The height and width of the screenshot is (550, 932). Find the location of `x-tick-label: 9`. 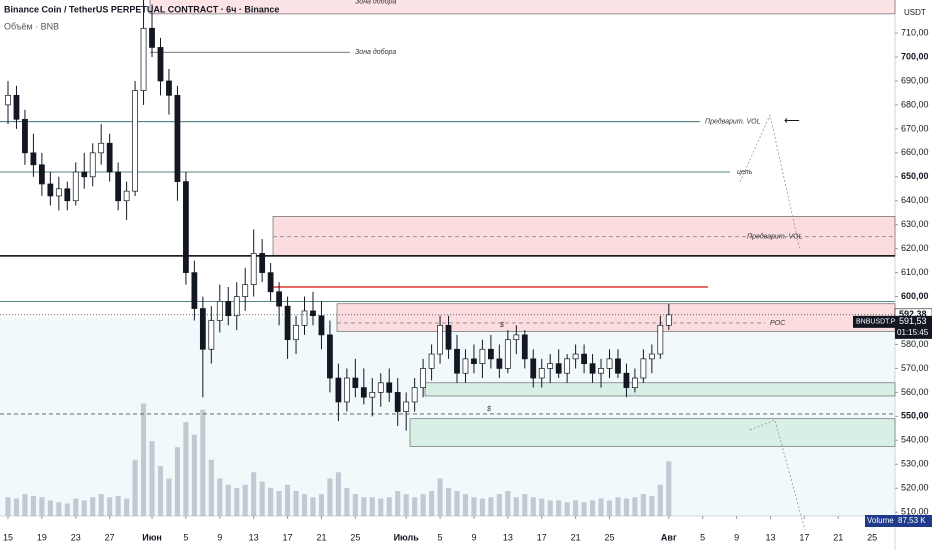

x-tick-label: 9 is located at coordinates (736, 537).